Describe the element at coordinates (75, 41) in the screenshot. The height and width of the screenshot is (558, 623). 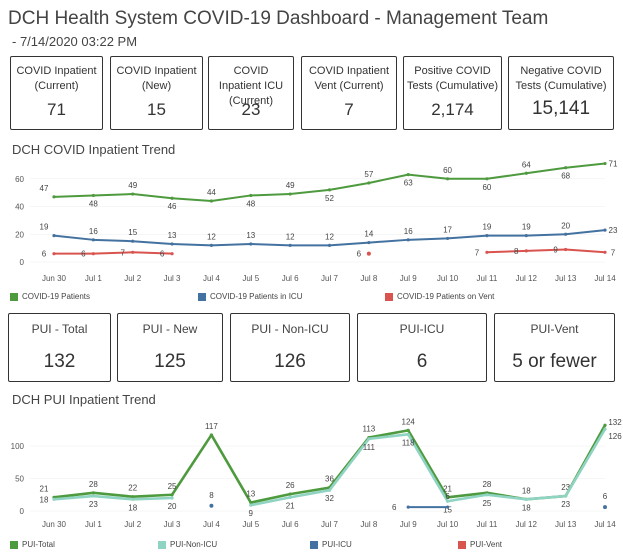
I see `dashboard-timestamp: - 7/14/2020 03:22 PM` at that location.